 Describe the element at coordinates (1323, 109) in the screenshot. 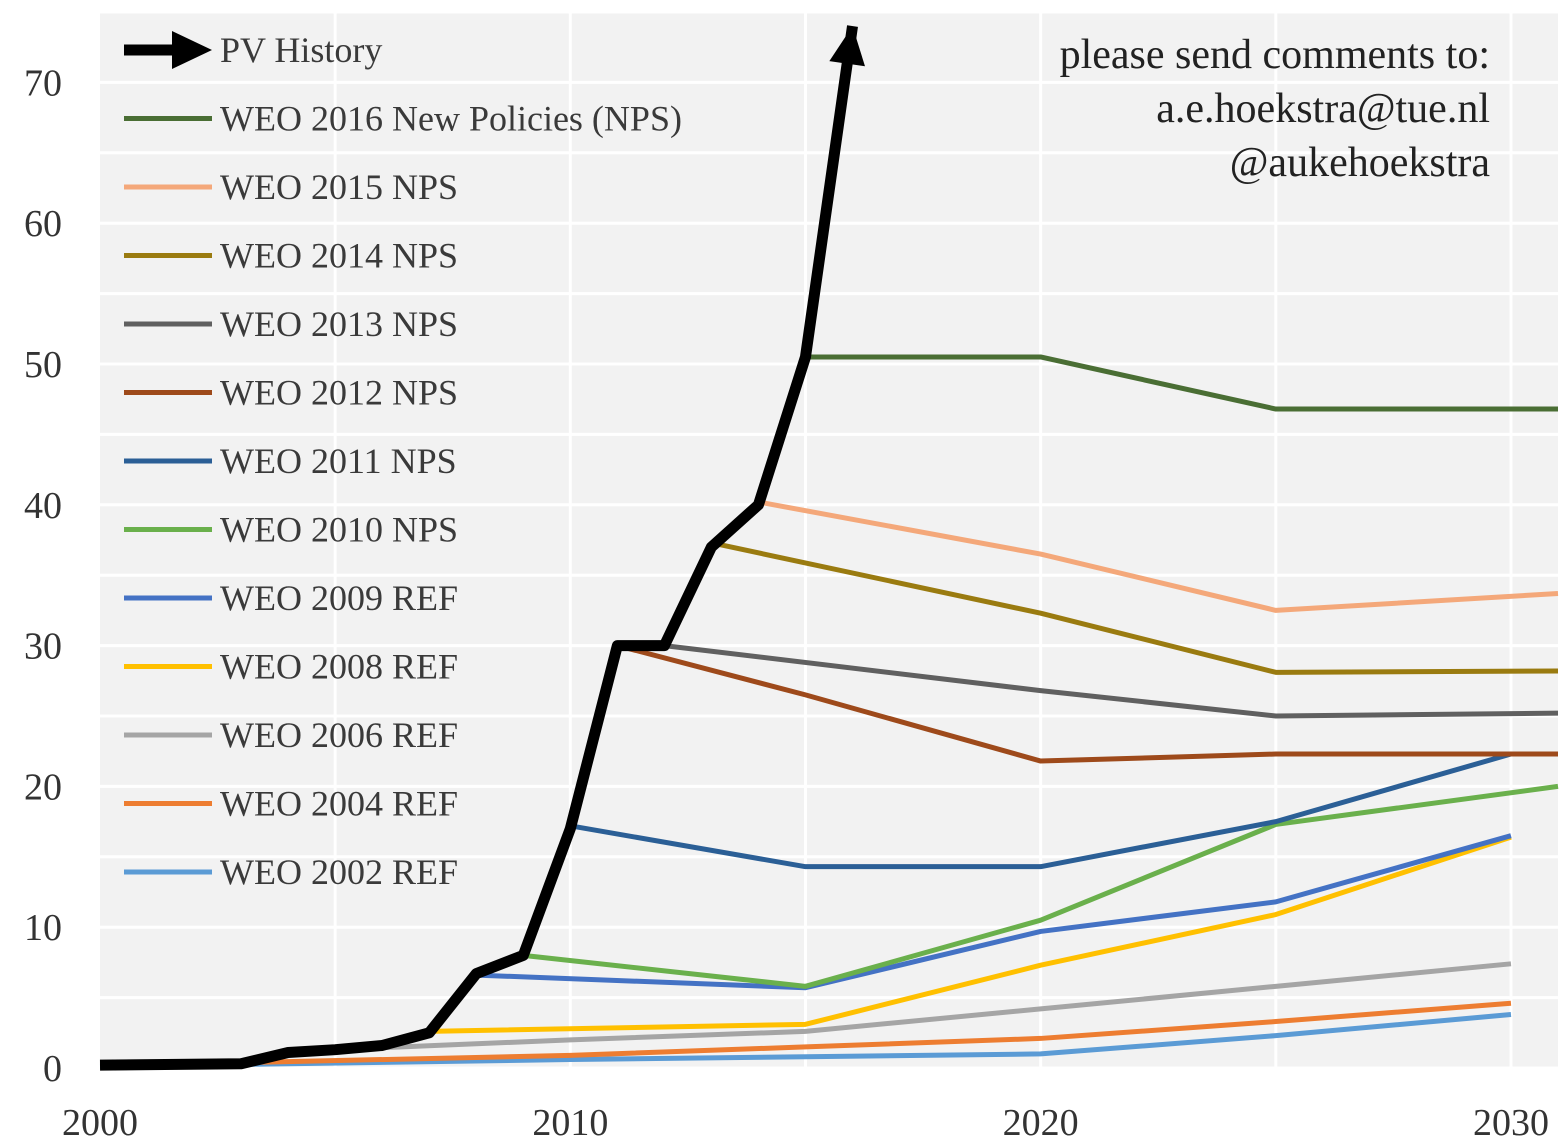

I see `annotation-line-2: a.e.hoekstra@tue.nl` at that location.